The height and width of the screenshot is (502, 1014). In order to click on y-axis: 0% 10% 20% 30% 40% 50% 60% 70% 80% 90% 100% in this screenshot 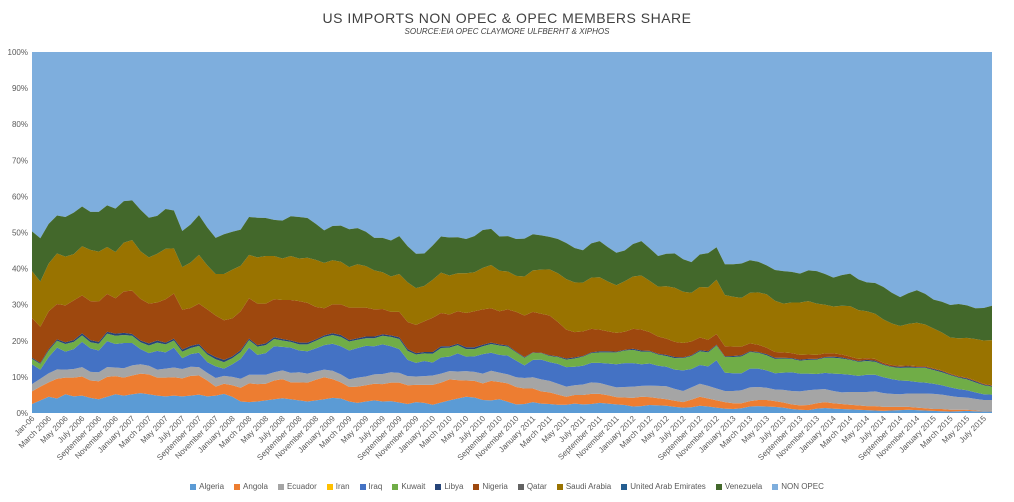, I will do `click(18, 233)`.